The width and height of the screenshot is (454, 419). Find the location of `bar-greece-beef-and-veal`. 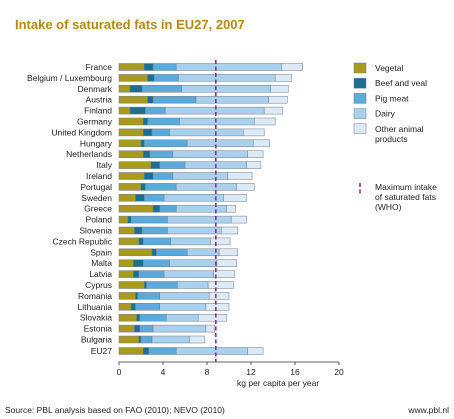

bar-greece-beef-and-veal is located at coordinates (156, 208).